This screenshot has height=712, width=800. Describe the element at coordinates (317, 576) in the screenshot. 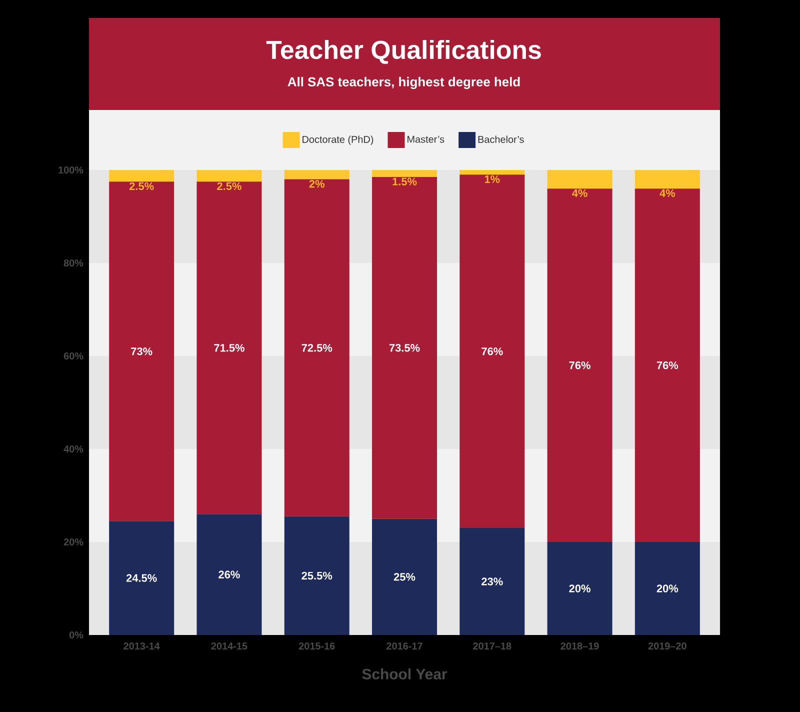

I see `data-label: 25.5%` at that location.